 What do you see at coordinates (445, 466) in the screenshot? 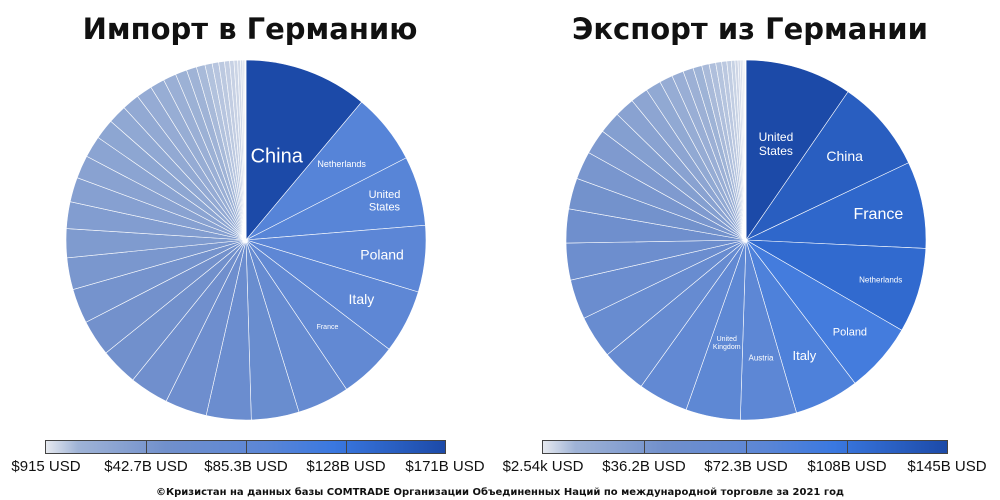
I see `legend-tick-label: $171B USD` at bounding box center [445, 466].